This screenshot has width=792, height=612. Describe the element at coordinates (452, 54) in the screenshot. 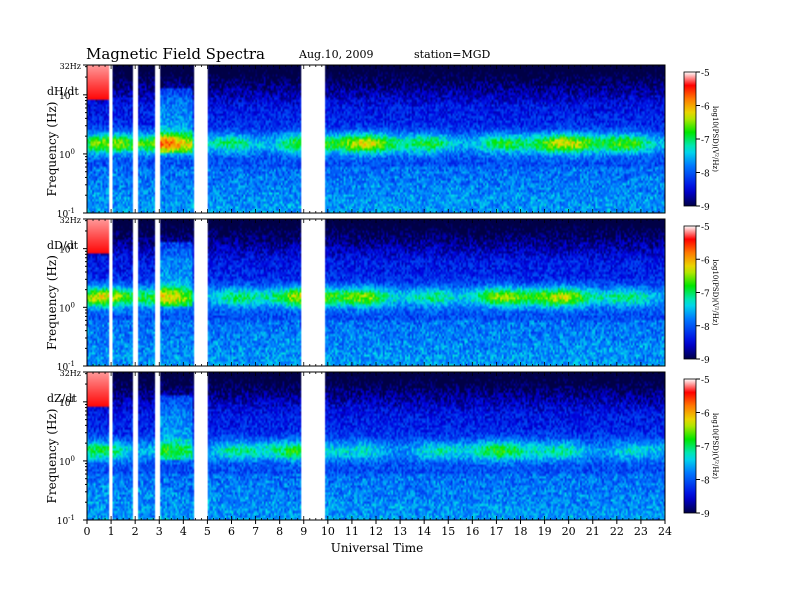

I see `station-label: station=MGD` at that location.